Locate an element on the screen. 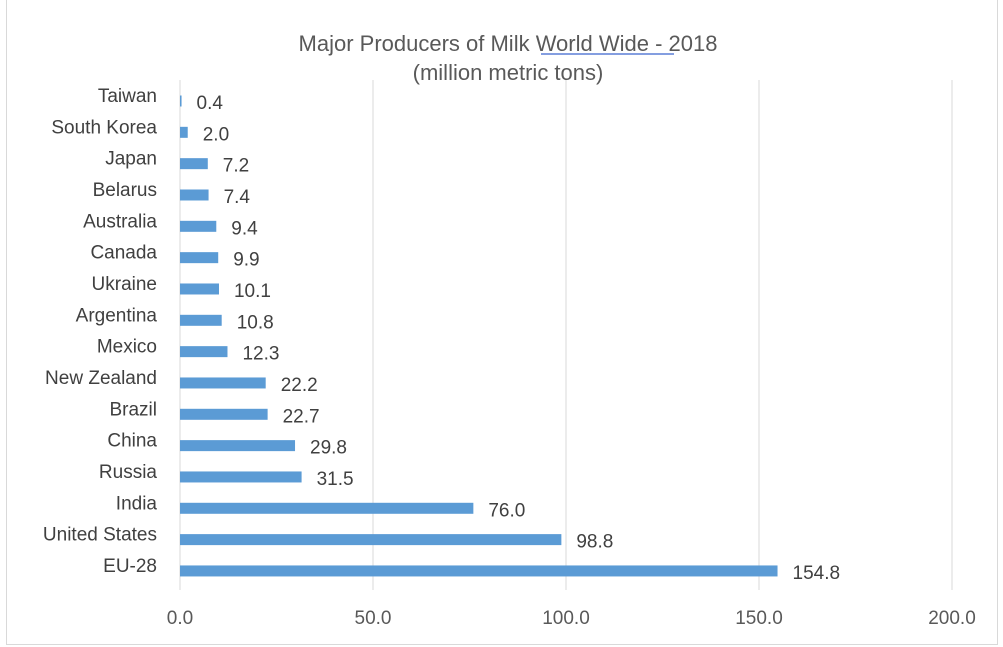 The height and width of the screenshot is (647, 1003). data-label: 10.1 is located at coordinates (252, 291).